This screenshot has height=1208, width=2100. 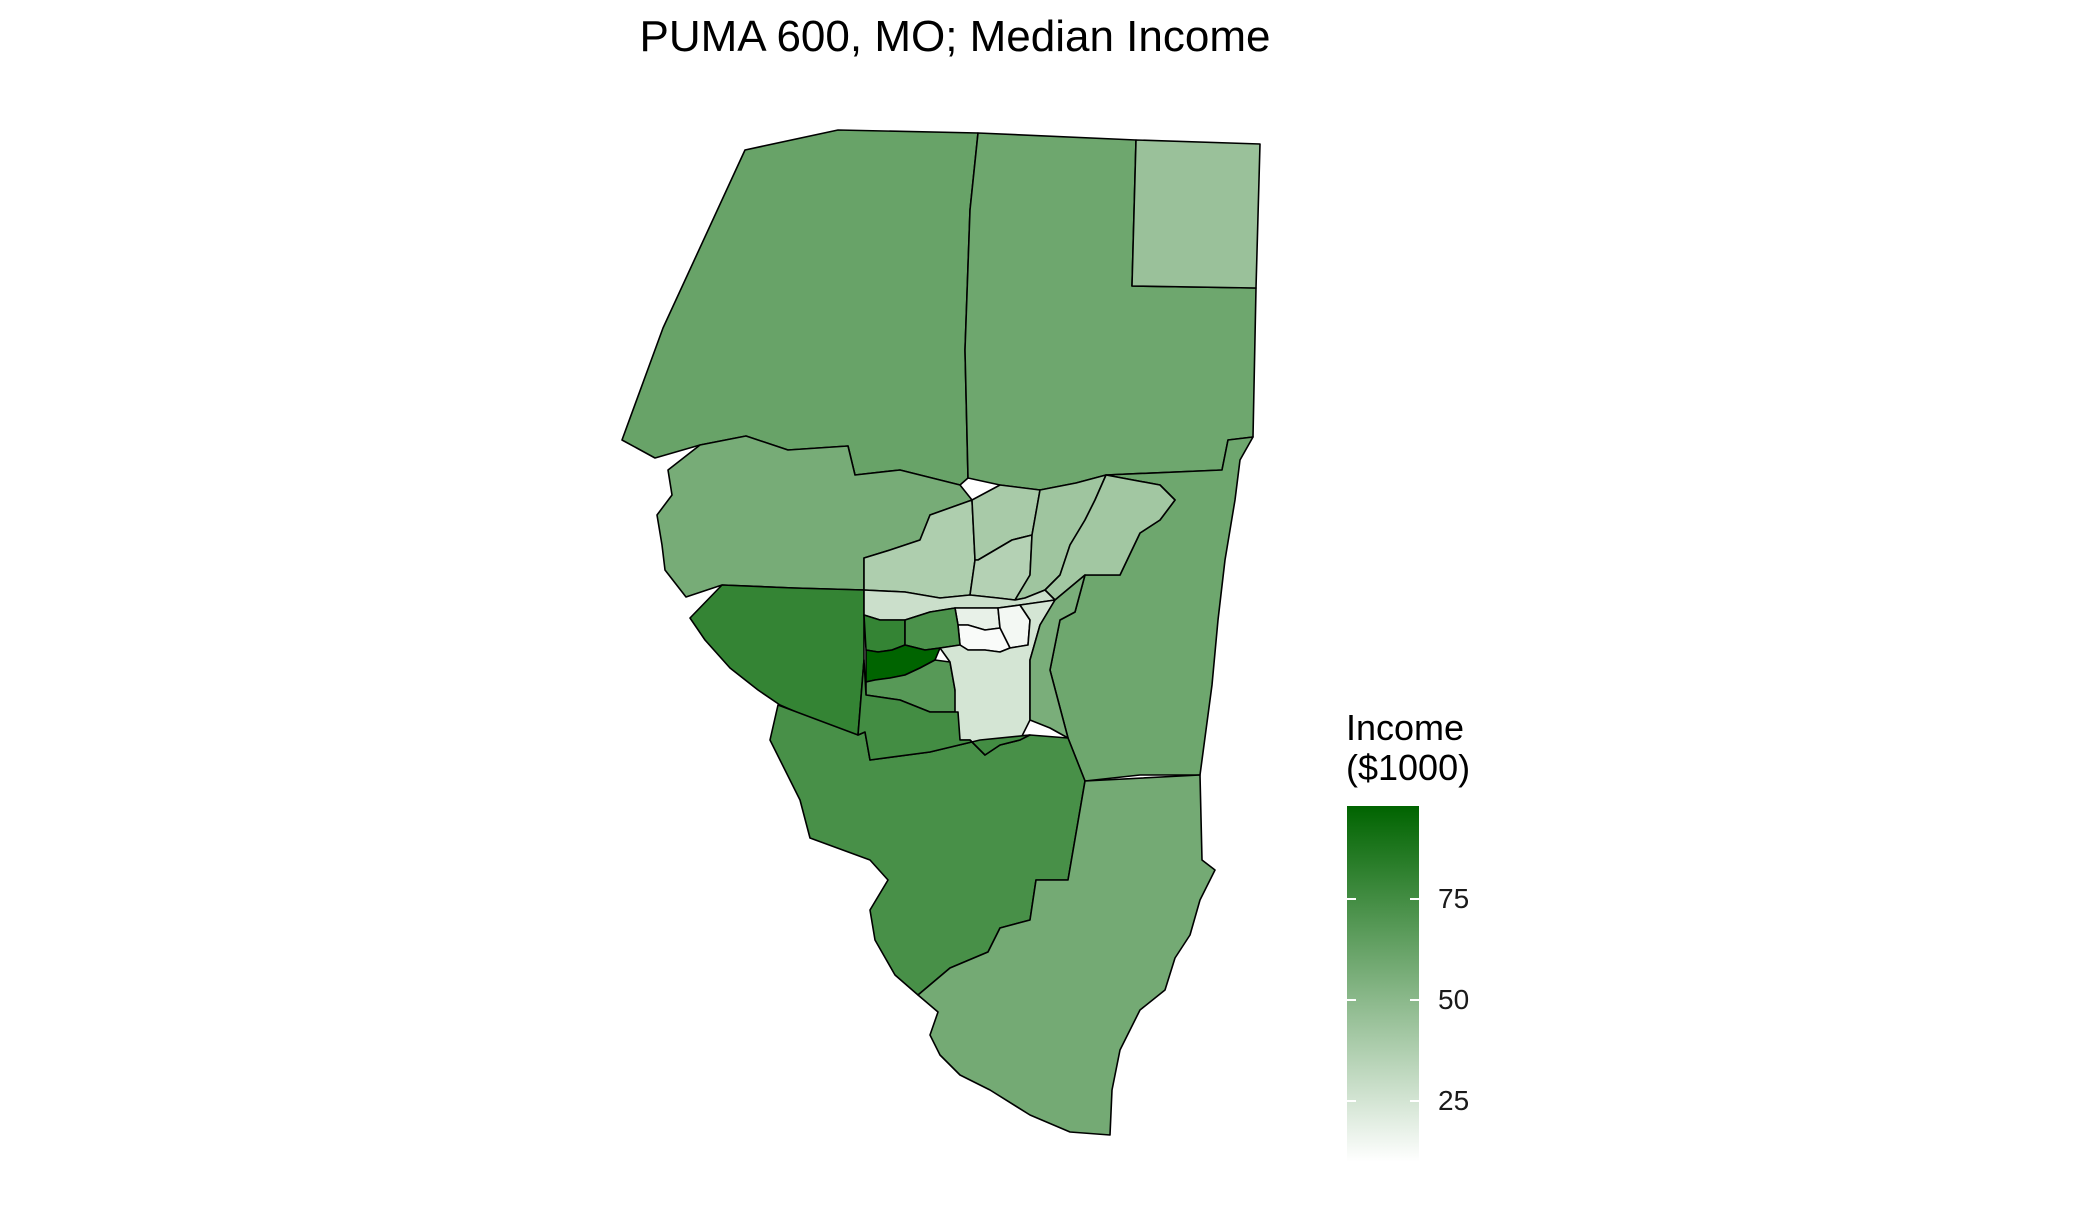 What do you see at coordinates (944, 710) in the screenshot?
I see `region-urban-ssw-tract` at bounding box center [944, 710].